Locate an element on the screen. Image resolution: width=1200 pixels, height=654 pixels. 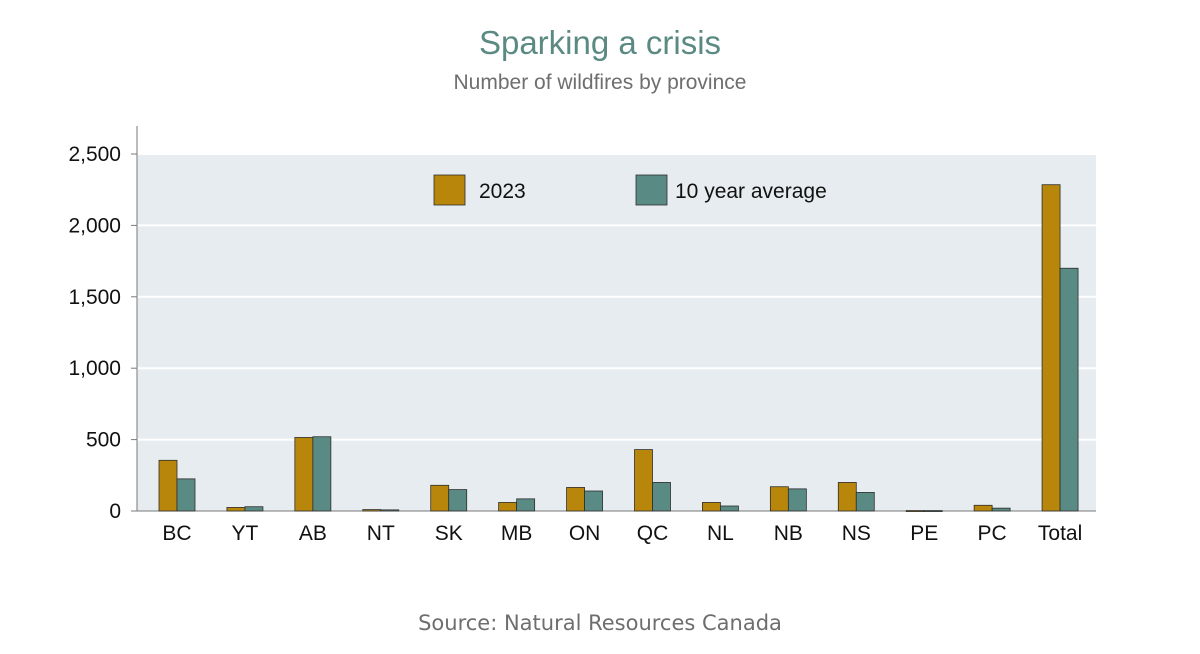
bar-2023-sk is located at coordinates (440, 498).